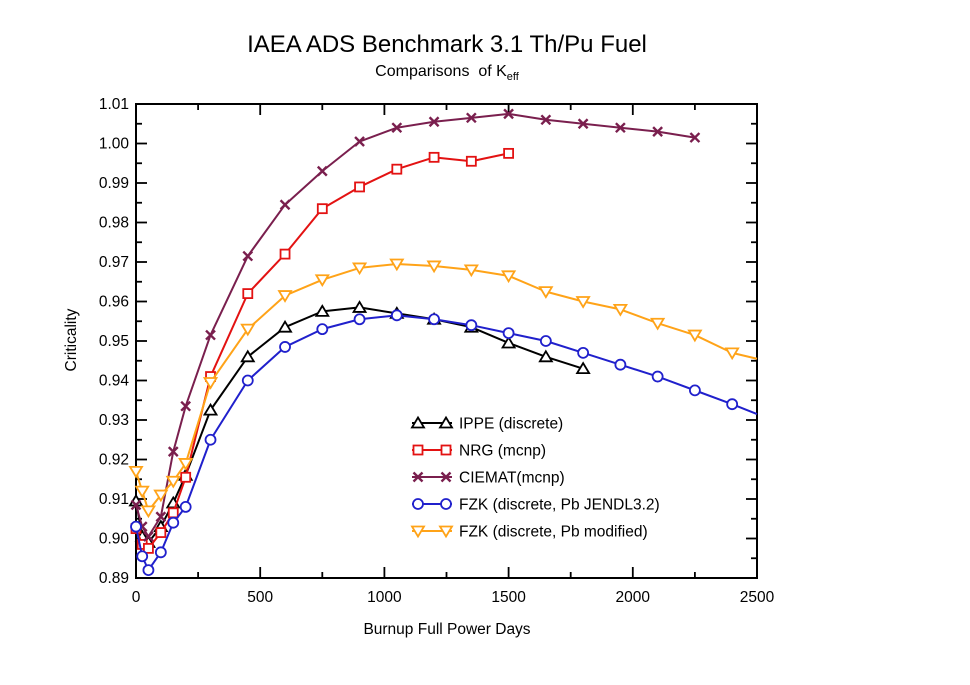 This screenshot has width=970, height=685. I want to click on y-axis-tick-label: 0.97, so click(114, 262).